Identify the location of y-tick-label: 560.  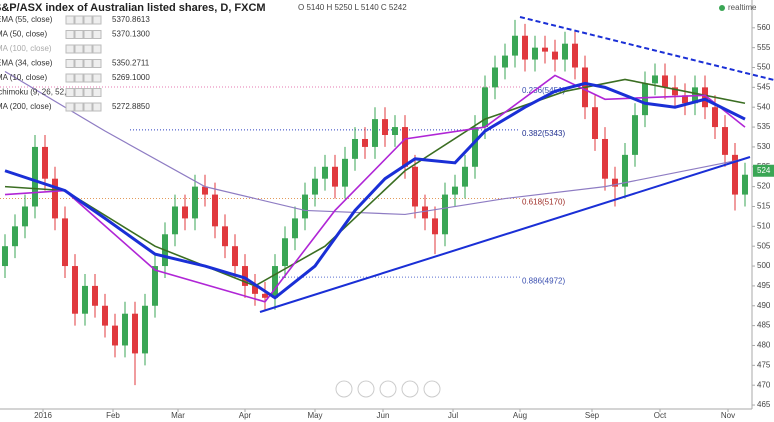
(764, 27).